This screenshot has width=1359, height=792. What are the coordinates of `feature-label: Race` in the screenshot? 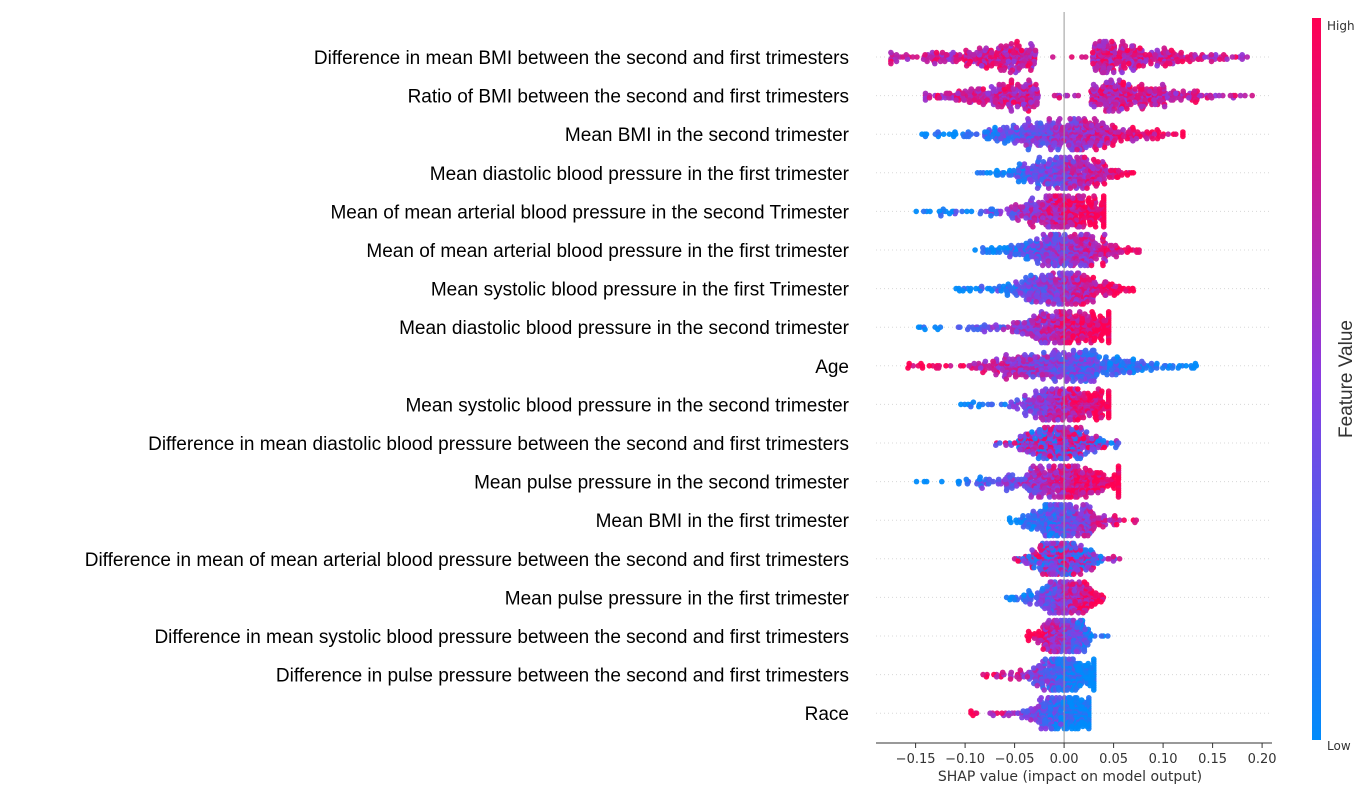 It's located at (827, 714).